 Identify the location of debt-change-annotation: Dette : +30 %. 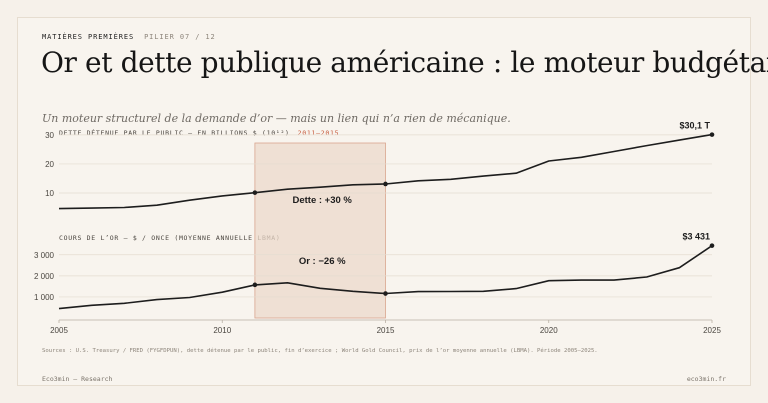
(322, 200).